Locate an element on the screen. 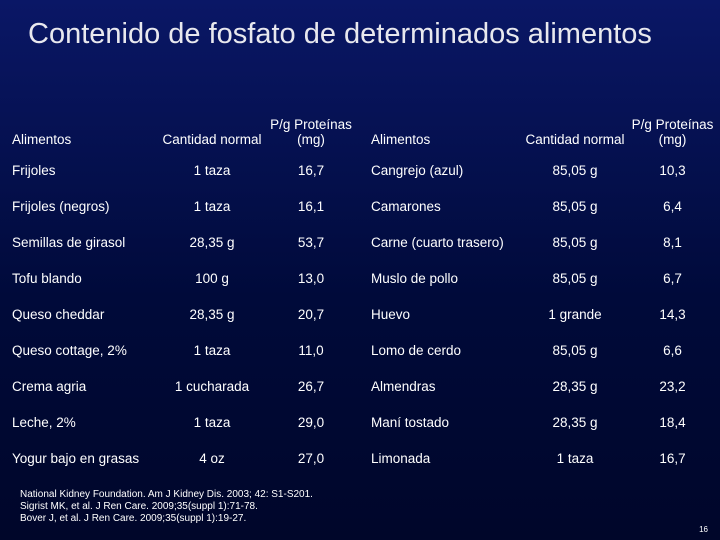 Image resolution: width=720 pixels, height=540 pixels. table-row: Camarones 85,05 g 6,4 is located at coordinates (543, 206).